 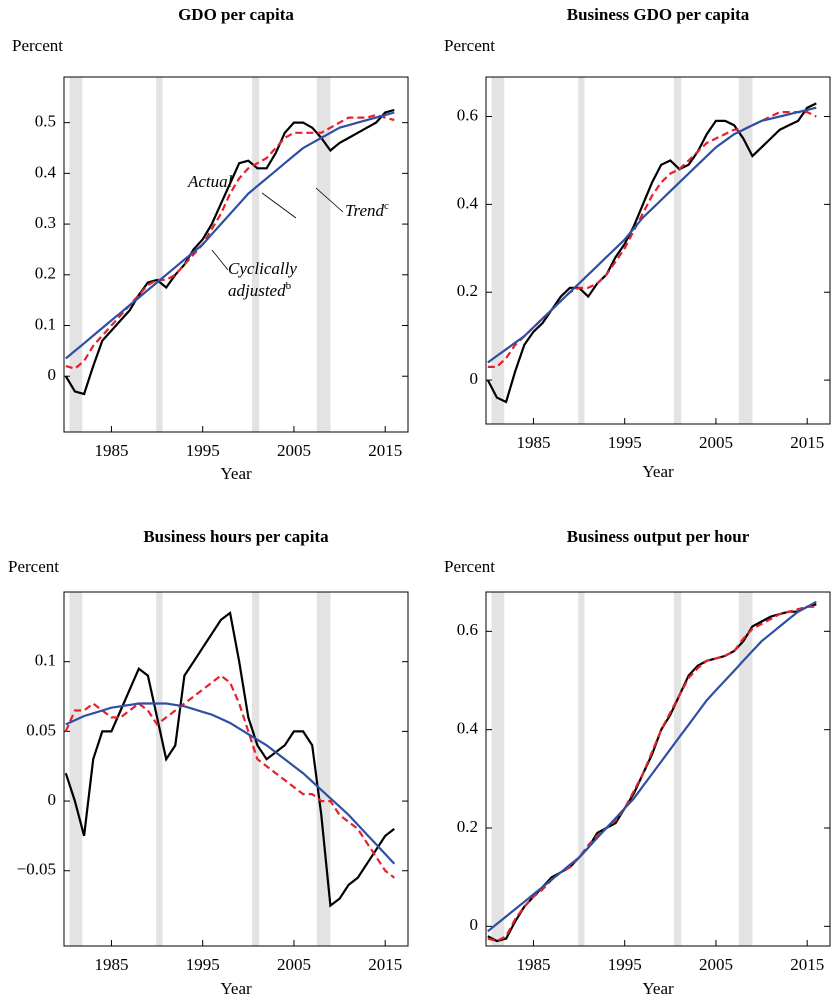 I want to click on y-tick-label: 0.3, so click(x=45, y=222).